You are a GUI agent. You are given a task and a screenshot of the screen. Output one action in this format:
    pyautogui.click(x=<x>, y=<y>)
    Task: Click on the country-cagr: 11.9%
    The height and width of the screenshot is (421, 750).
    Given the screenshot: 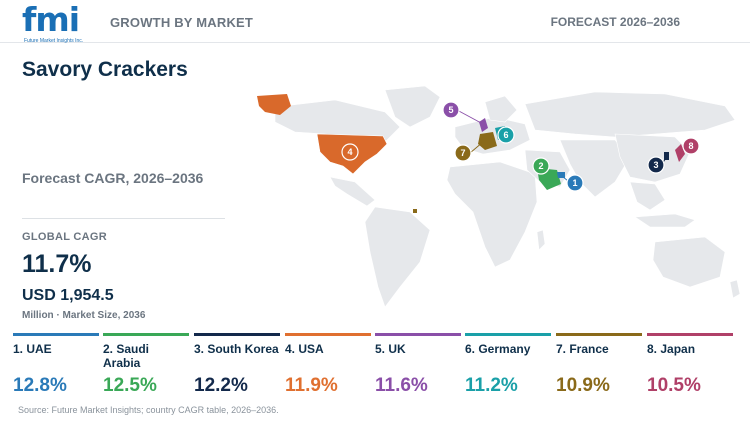 What is the action you would take?
    pyautogui.click(x=311, y=385)
    